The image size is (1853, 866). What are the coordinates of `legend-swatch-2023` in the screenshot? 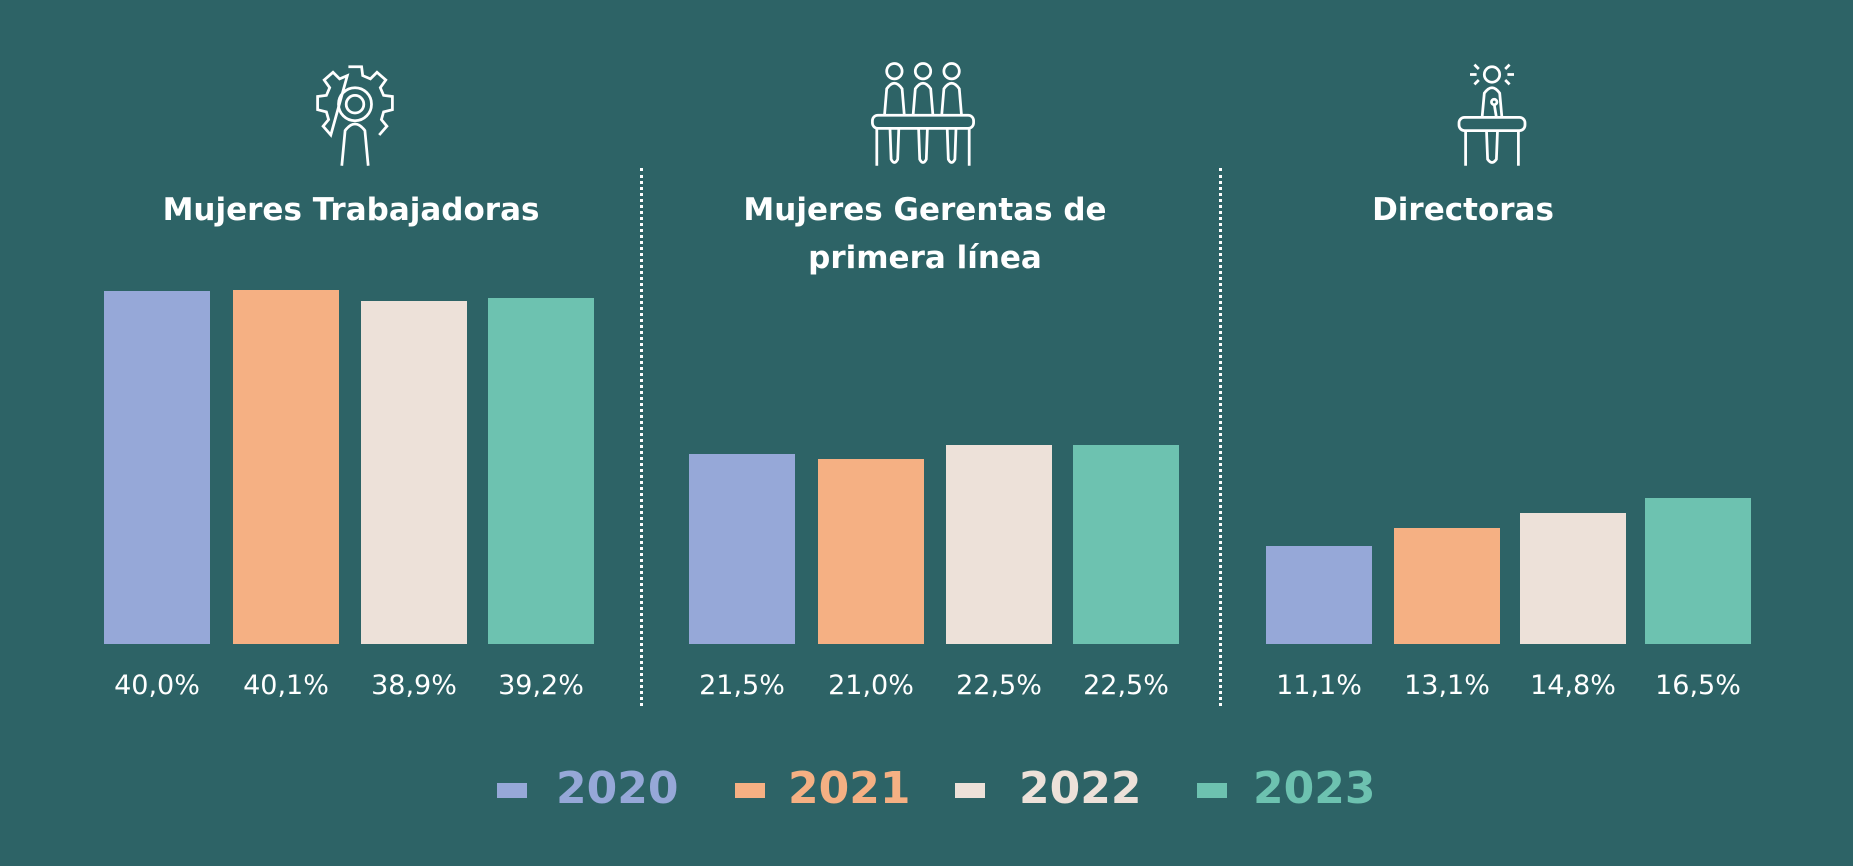 It's located at (1212, 790).